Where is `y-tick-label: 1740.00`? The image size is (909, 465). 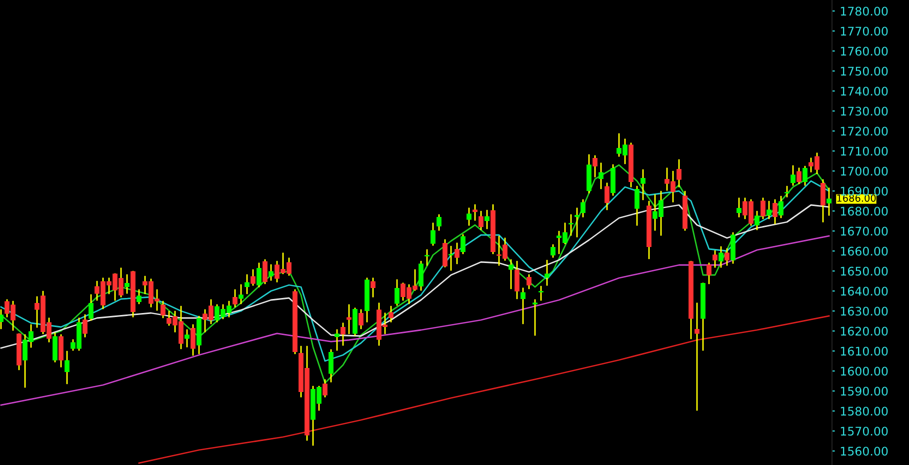 y-tick-label: 1740.00 is located at coordinates (864, 91).